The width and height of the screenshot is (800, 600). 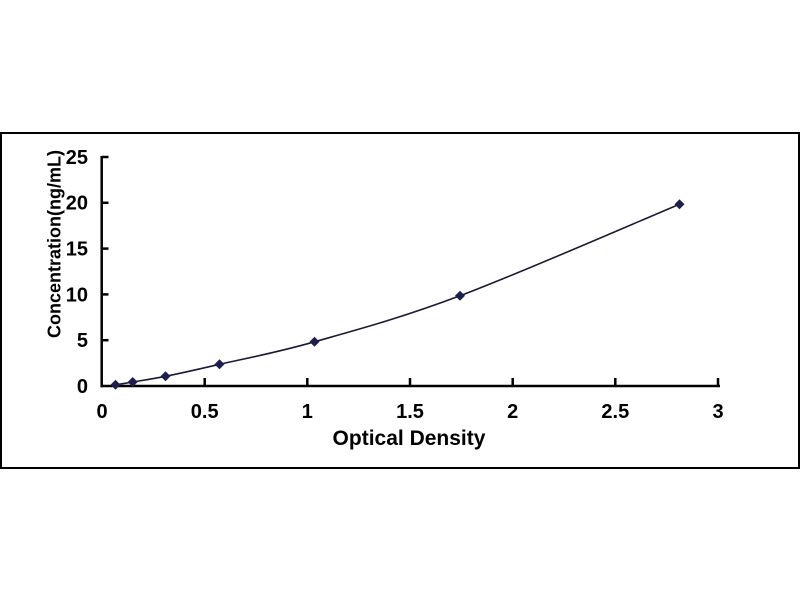 I want to click on svg-text: 20, so click(x=77, y=204).